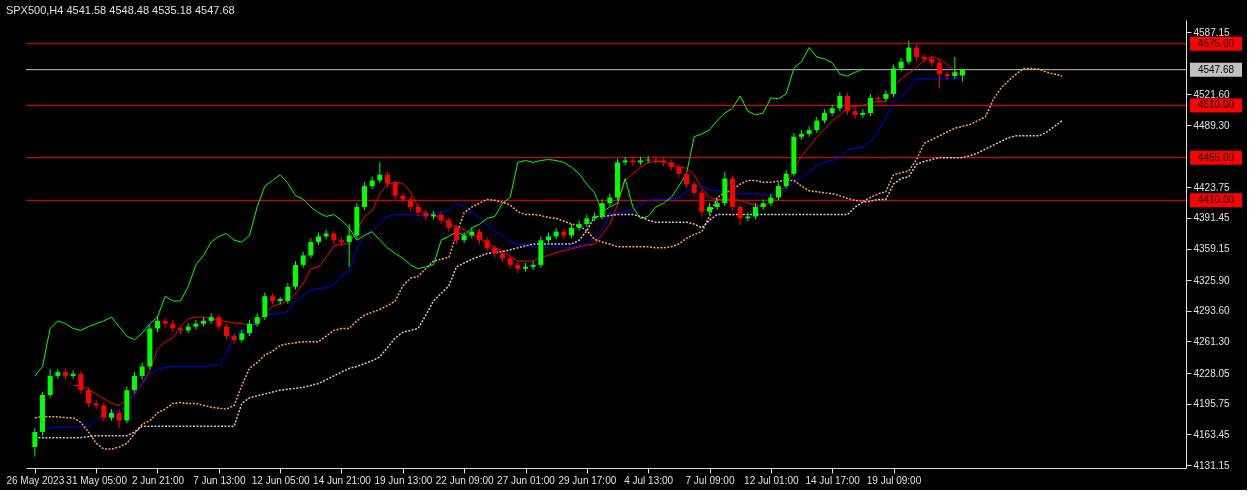  Describe the element at coordinates (1212, 94) in the screenshot. I see `y-tick-label: 4521.60` at that location.